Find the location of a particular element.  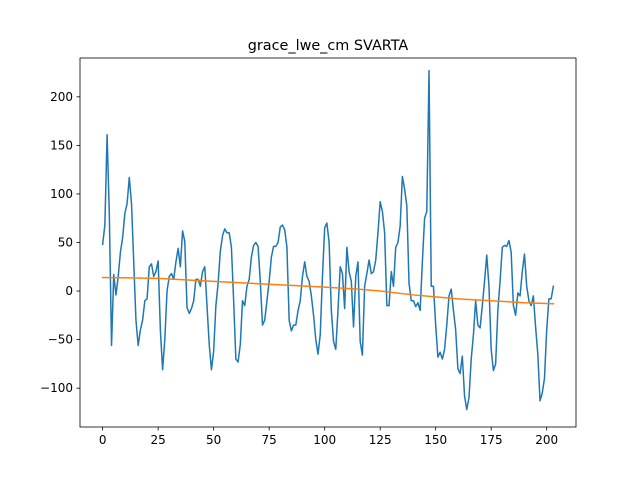

y-tick-label: 0 is located at coordinates (69, 291).